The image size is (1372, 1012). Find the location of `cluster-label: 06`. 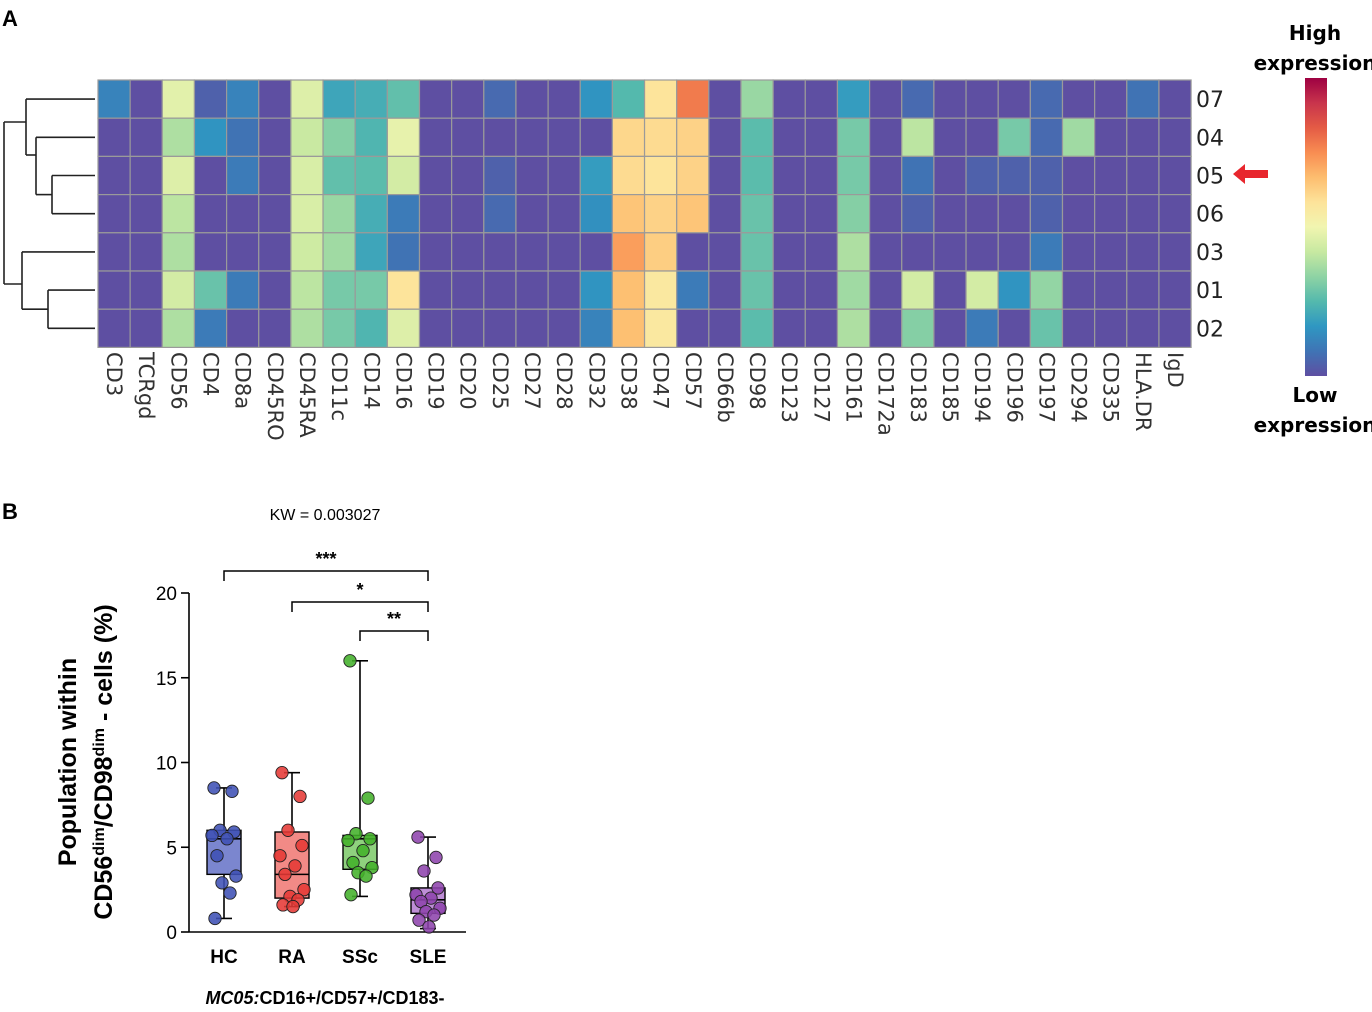

cluster-label: 06 is located at coordinates (1210, 215).